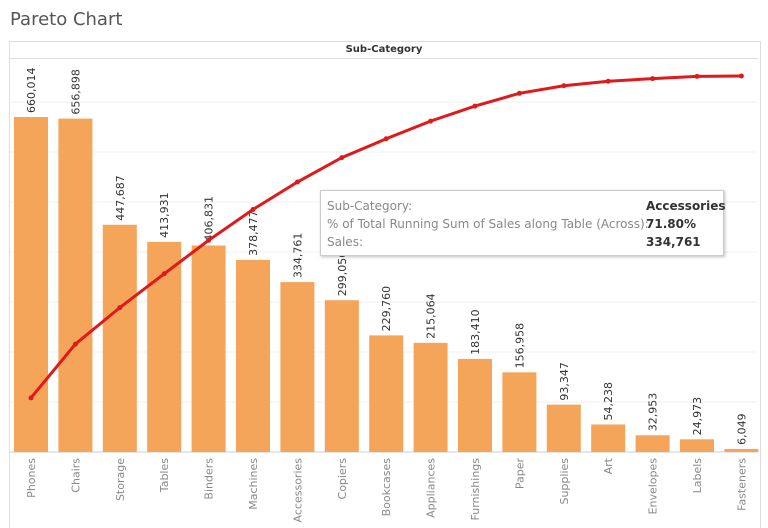 Image resolution: width=768 pixels, height=528 pixels. What do you see at coordinates (75, 92) in the screenshot?
I see `data-label: 656,898` at bounding box center [75, 92].